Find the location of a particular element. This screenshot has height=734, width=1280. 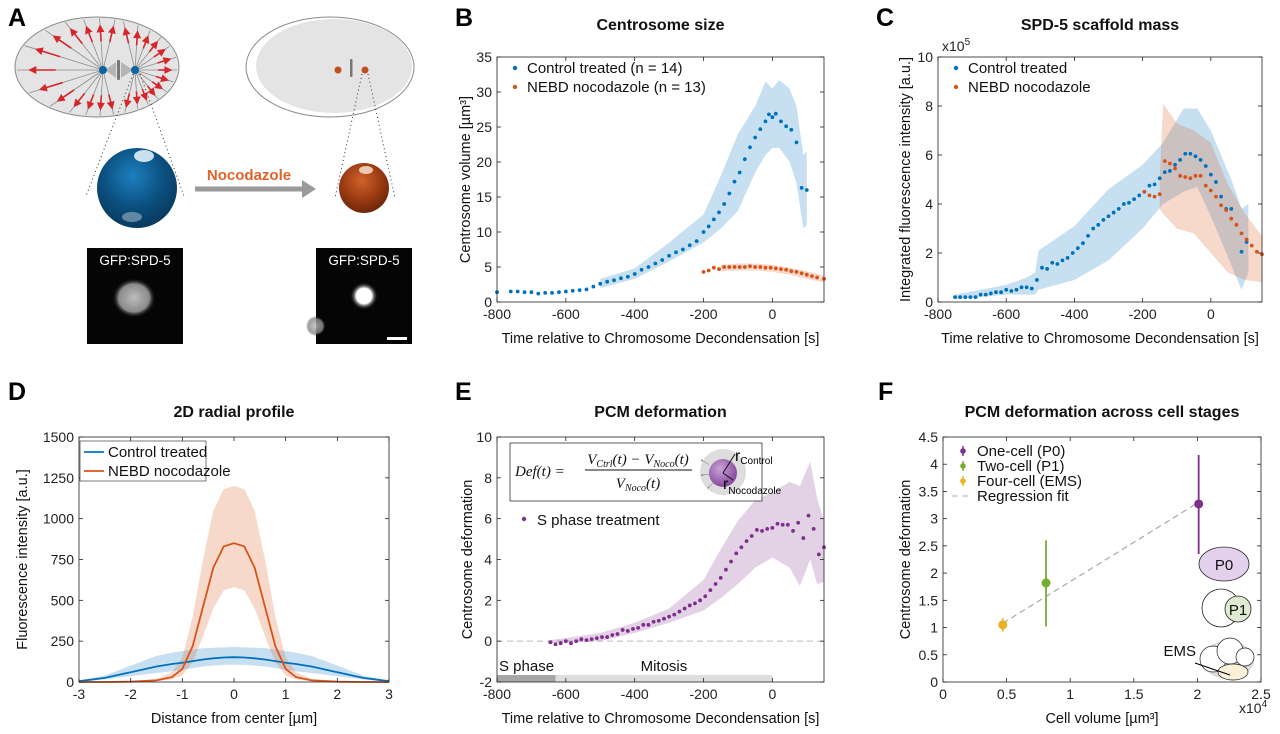

panel-letter-f: F is located at coordinates (885, 392).